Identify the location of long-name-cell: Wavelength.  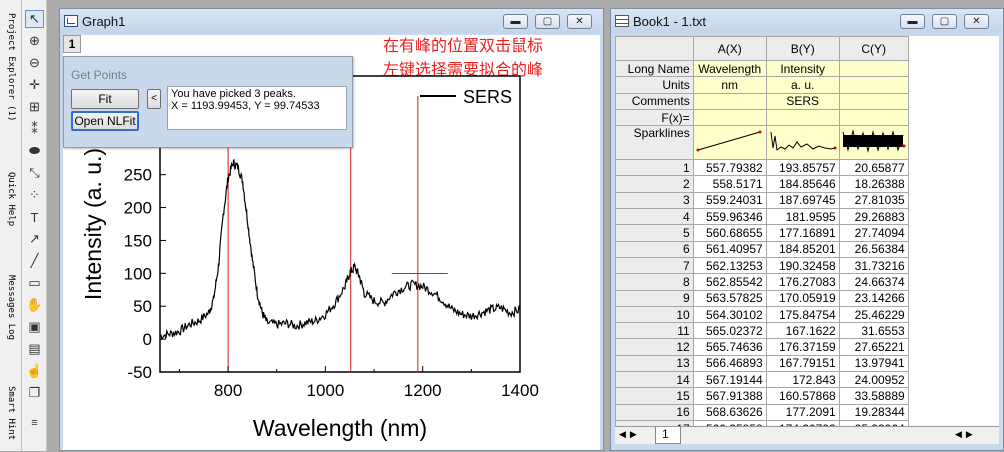
(729, 68).